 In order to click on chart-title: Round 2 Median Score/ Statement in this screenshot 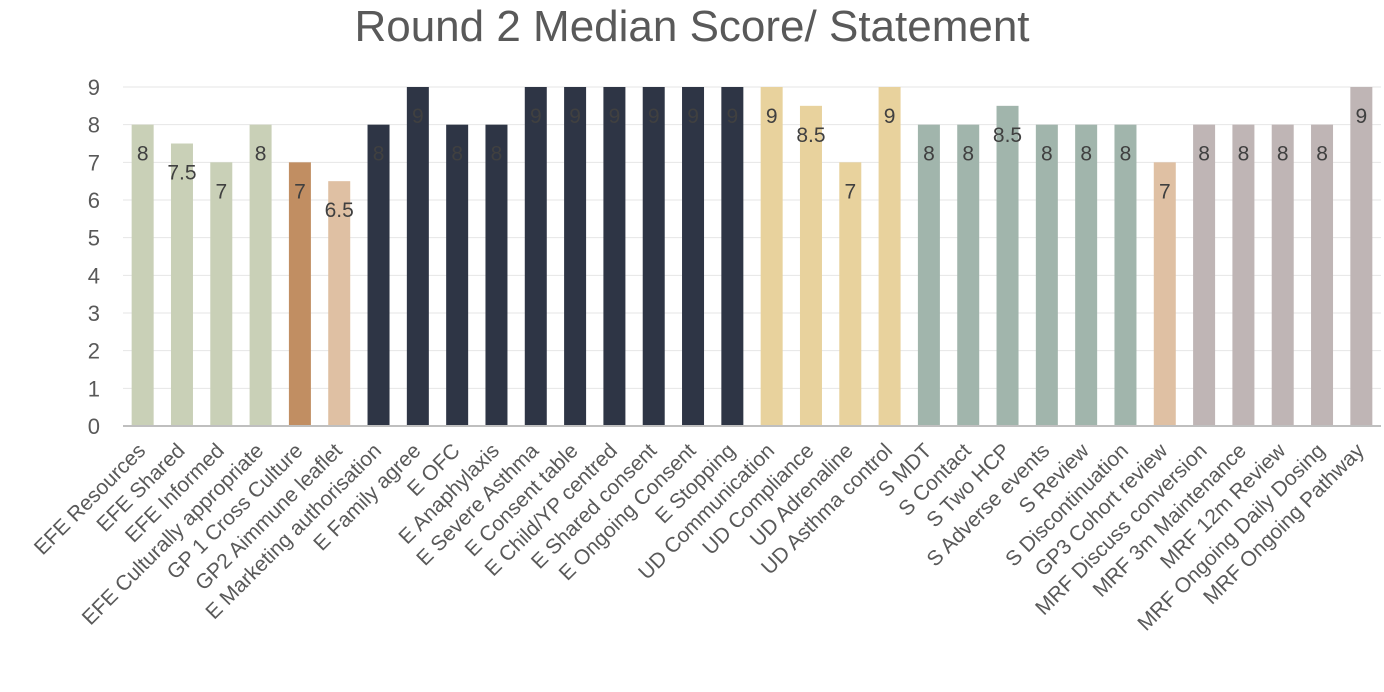, I will do `click(692, 26)`.